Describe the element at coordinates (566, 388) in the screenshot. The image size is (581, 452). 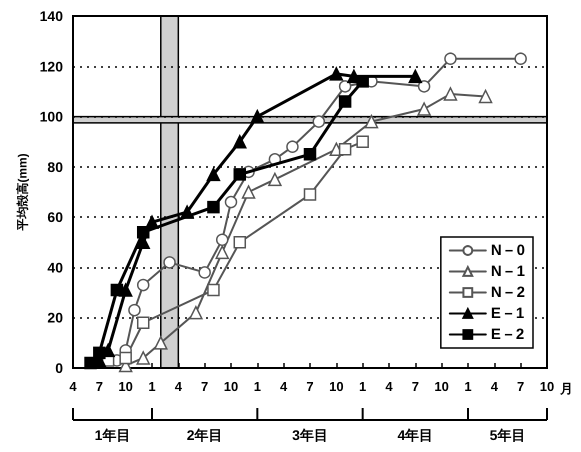
I see `x-axis-title: 月` at that location.